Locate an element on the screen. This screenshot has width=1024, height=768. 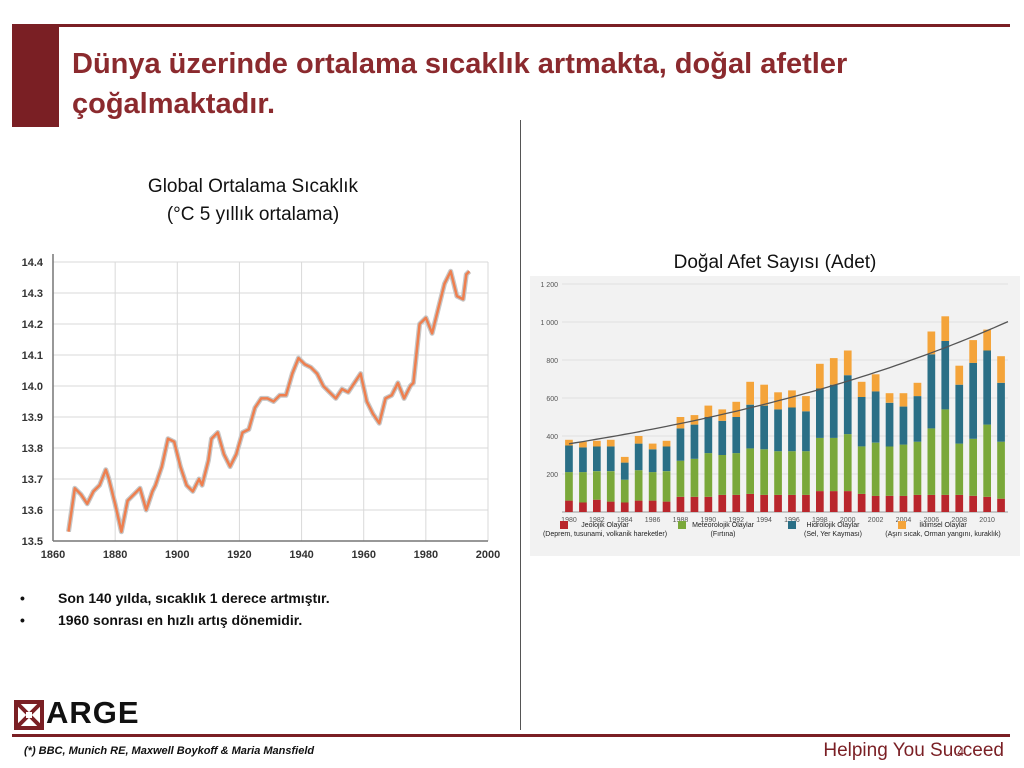
bullet-item: 1960 sonrası en hızlı artış dönemidir. is located at coordinates (260, 620).